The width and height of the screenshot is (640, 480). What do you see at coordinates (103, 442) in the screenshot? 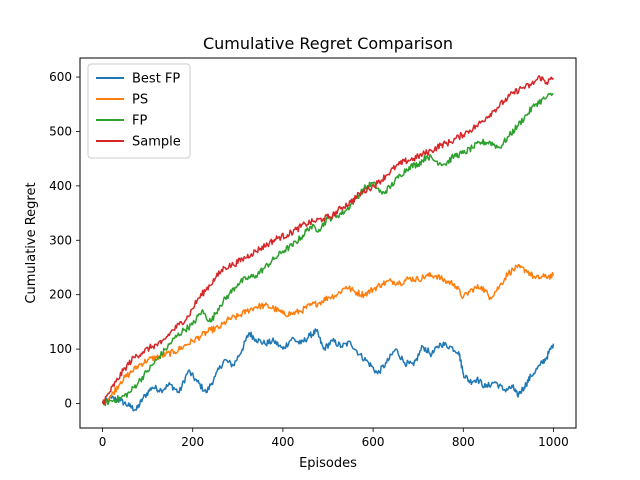
I see `x-tick-label-0: 0` at bounding box center [103, 442].